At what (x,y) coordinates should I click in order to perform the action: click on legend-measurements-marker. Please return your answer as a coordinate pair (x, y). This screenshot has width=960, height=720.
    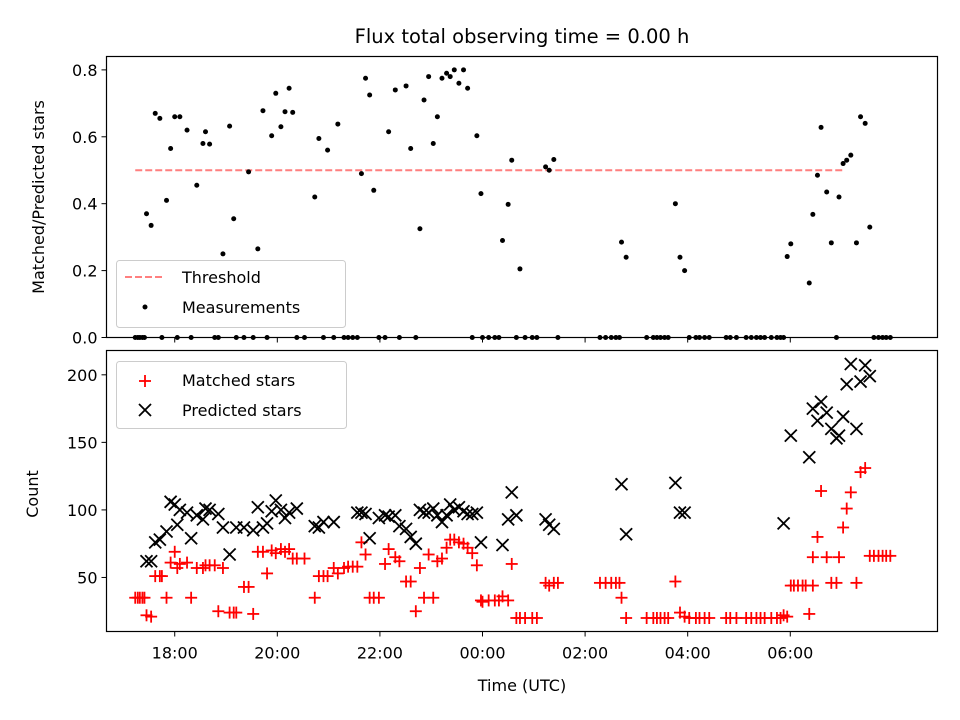
    Looking at the image, I should click on (145, 307).